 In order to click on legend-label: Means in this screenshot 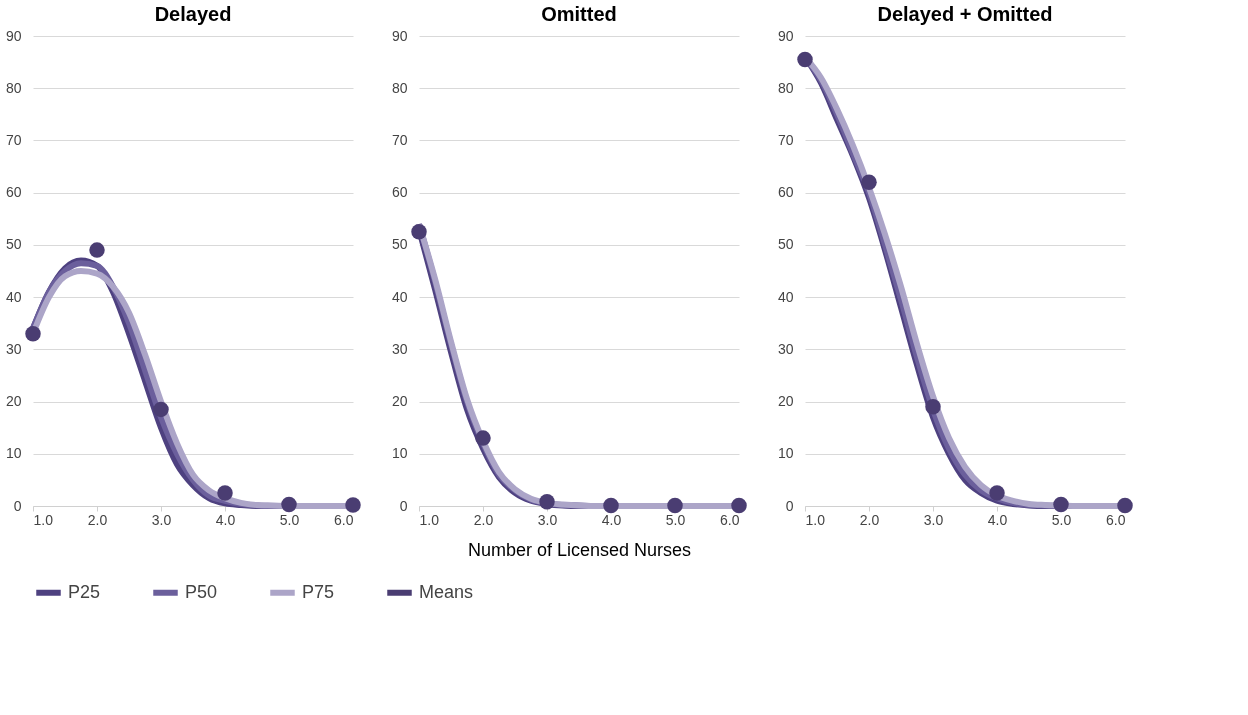, I will do `click(446, 591)`.